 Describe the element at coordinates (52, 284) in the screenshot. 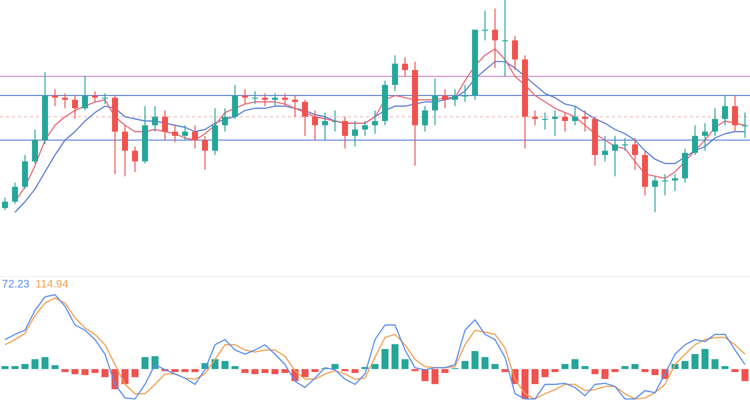

I see `text: 114.94` at that location.